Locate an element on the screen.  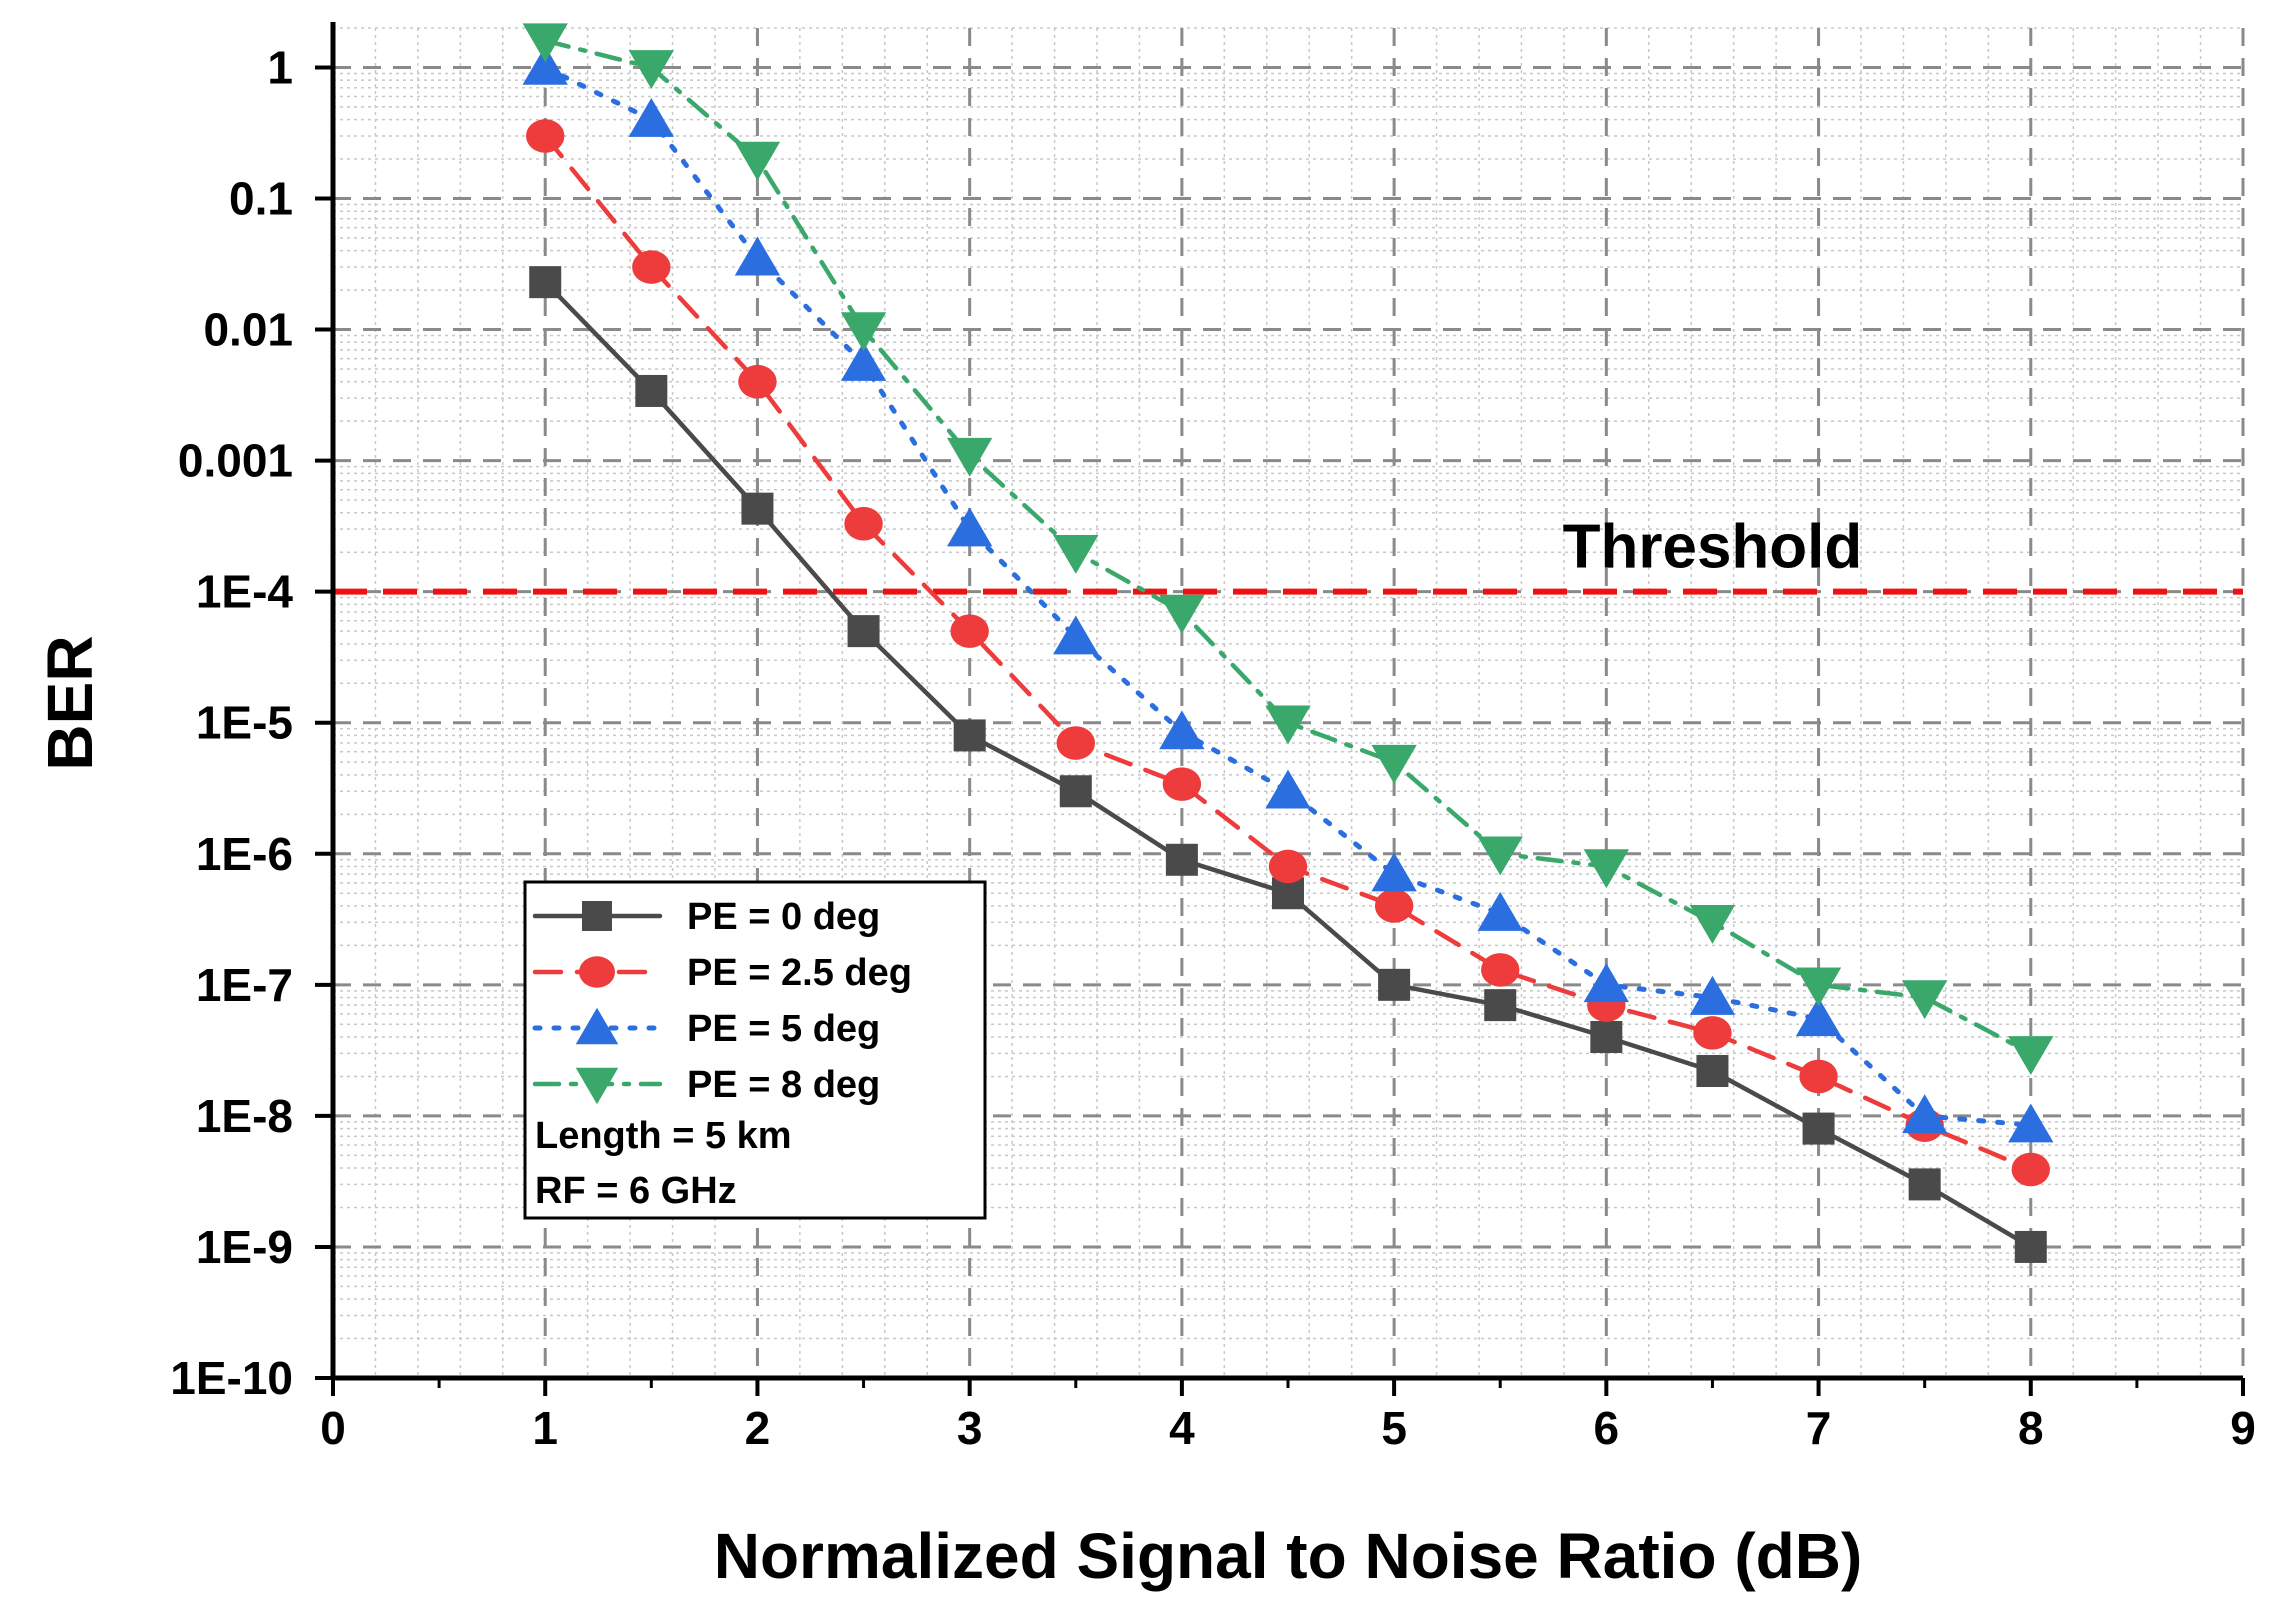
x-tick-label: 3 is located at coordinates (970, 1428).